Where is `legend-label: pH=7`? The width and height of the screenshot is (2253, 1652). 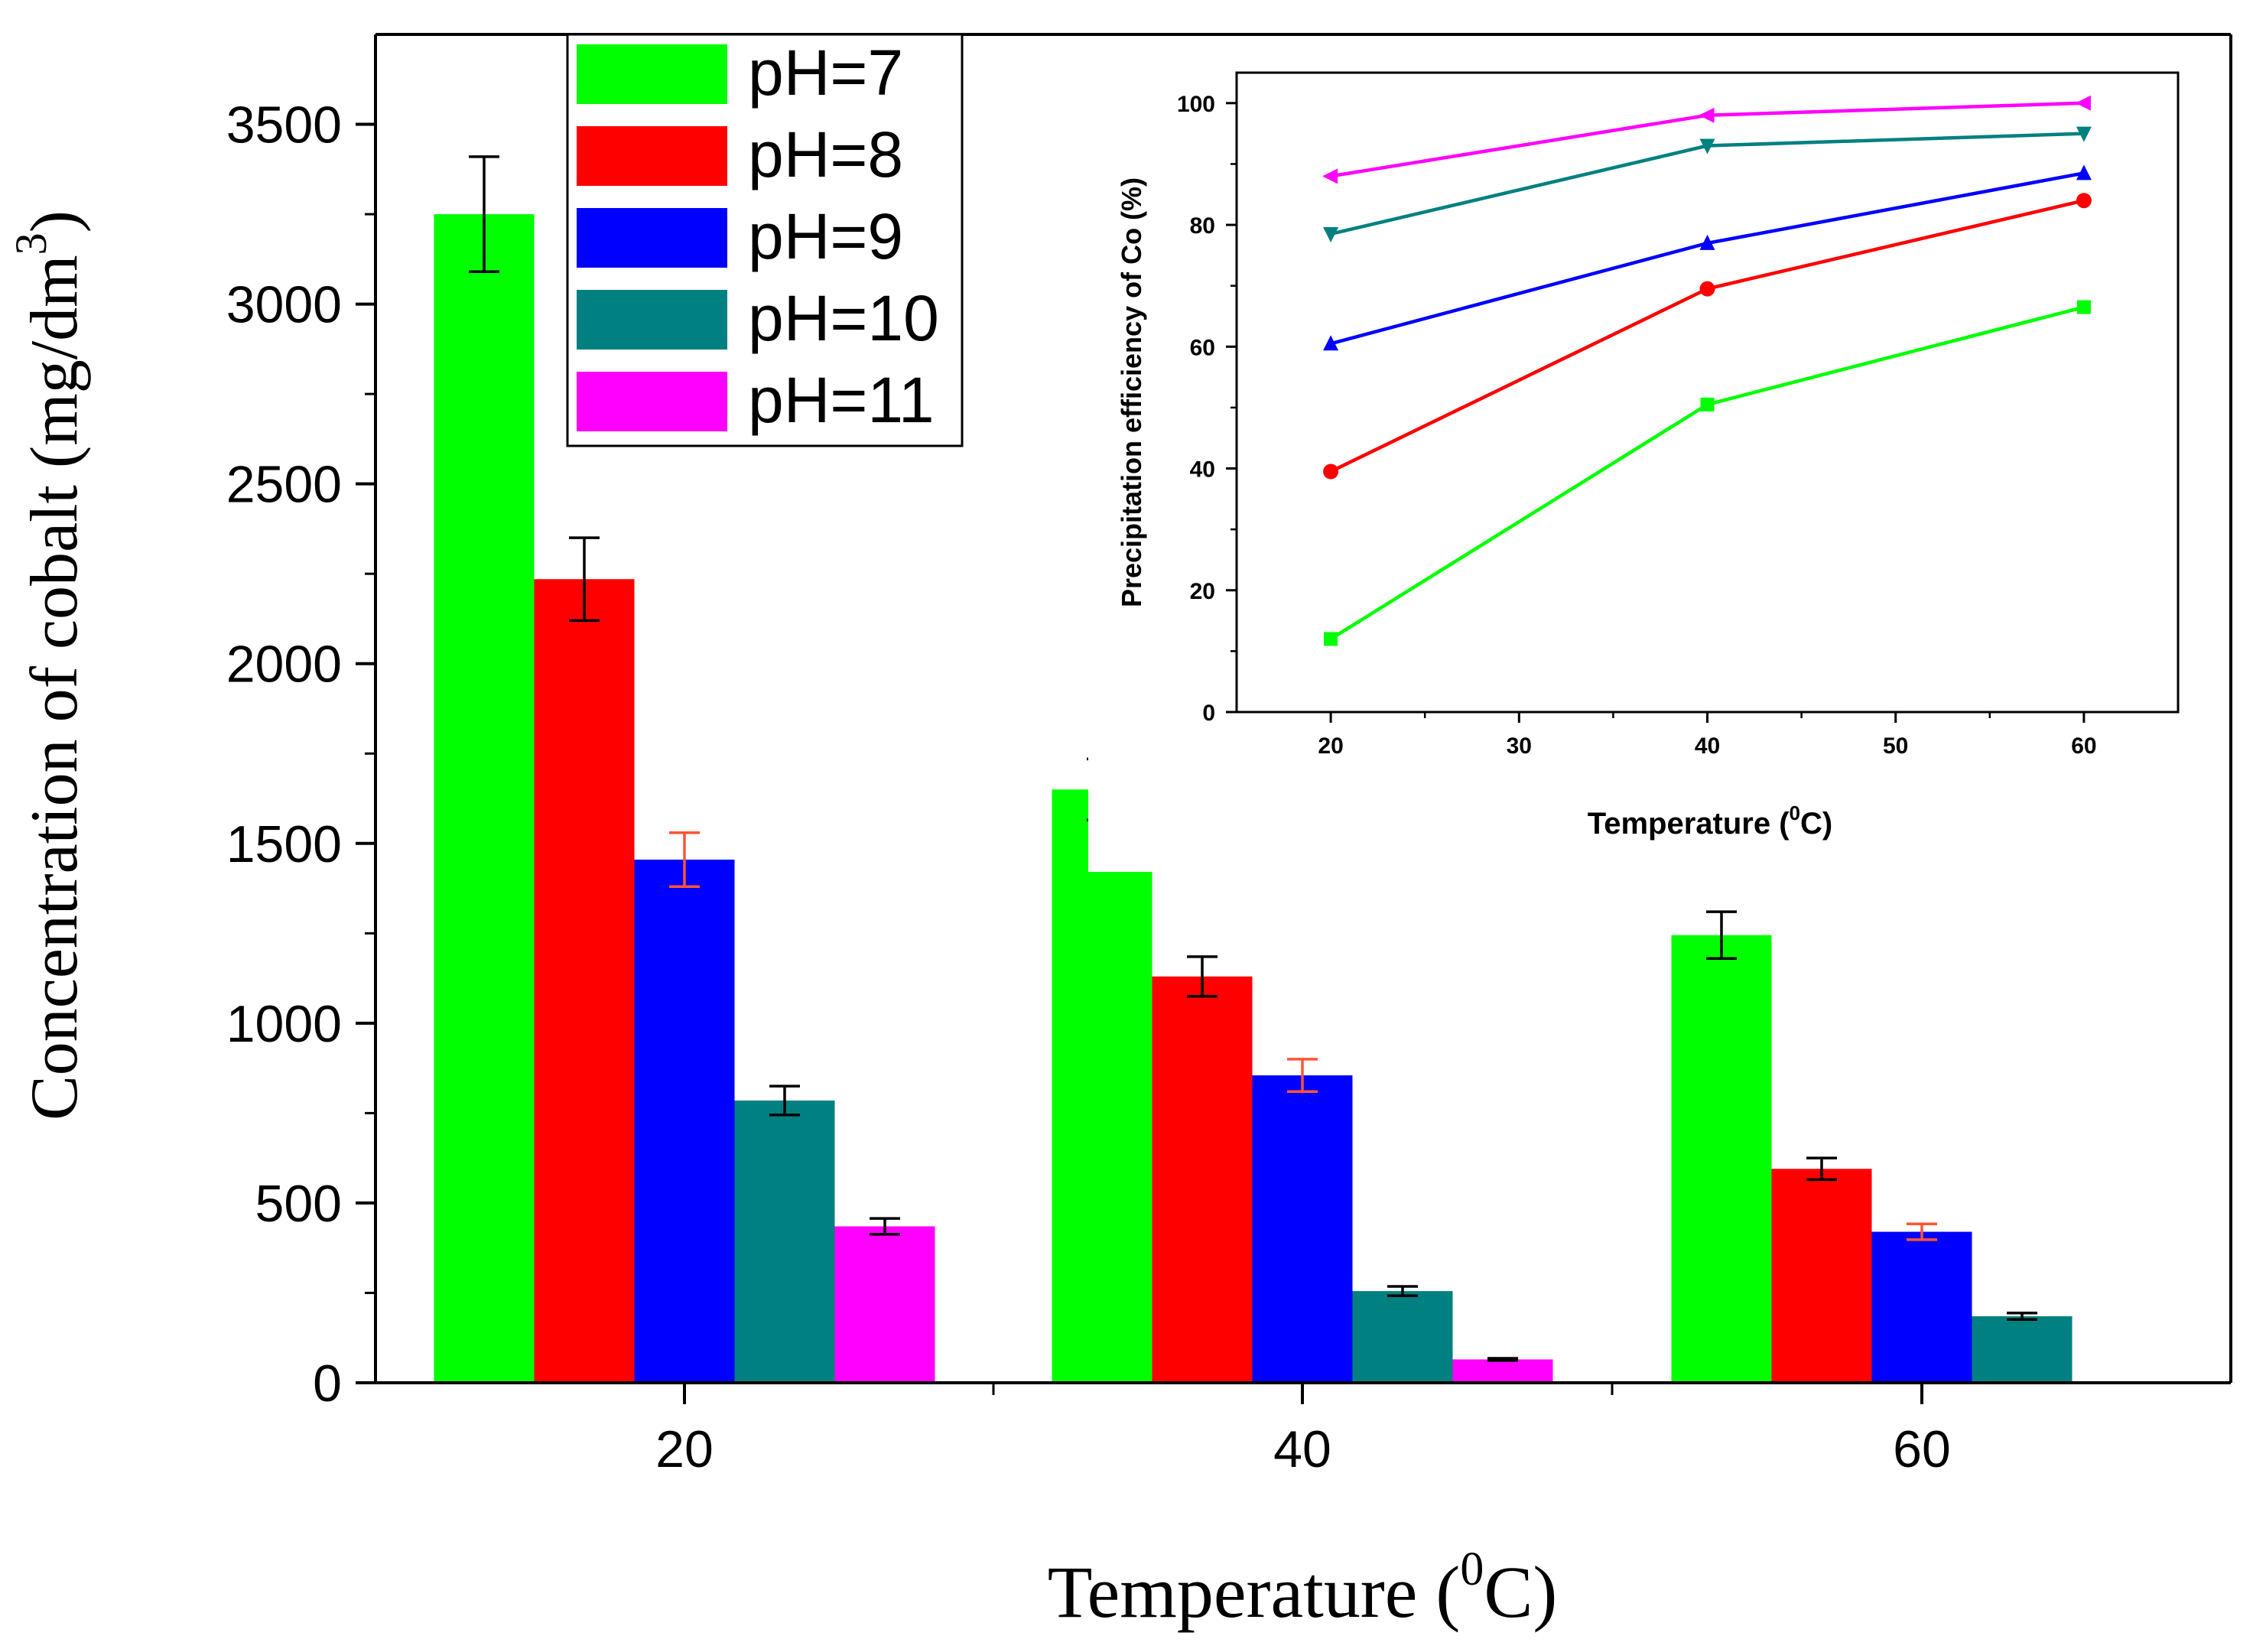
legend-label: pH=7 is located at coordinates (825, 73).